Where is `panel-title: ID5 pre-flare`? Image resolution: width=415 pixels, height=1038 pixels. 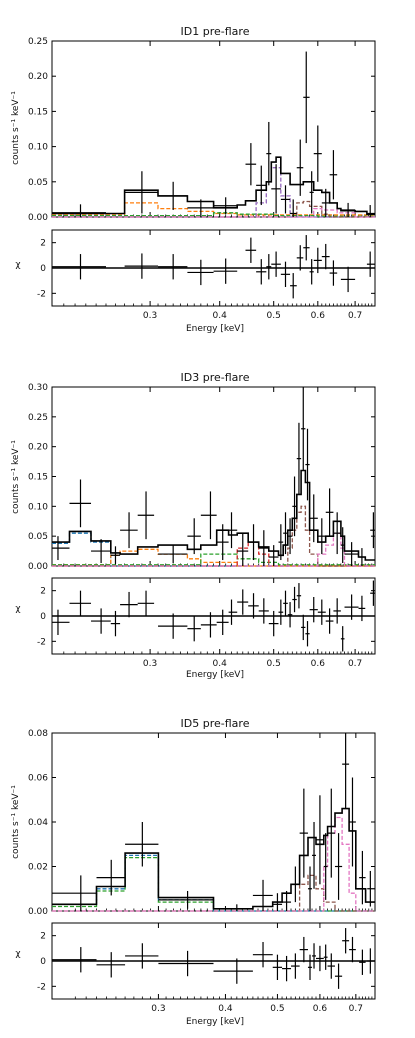 panel-title: ID5 pre-flare is located at coordinates (215, 723).